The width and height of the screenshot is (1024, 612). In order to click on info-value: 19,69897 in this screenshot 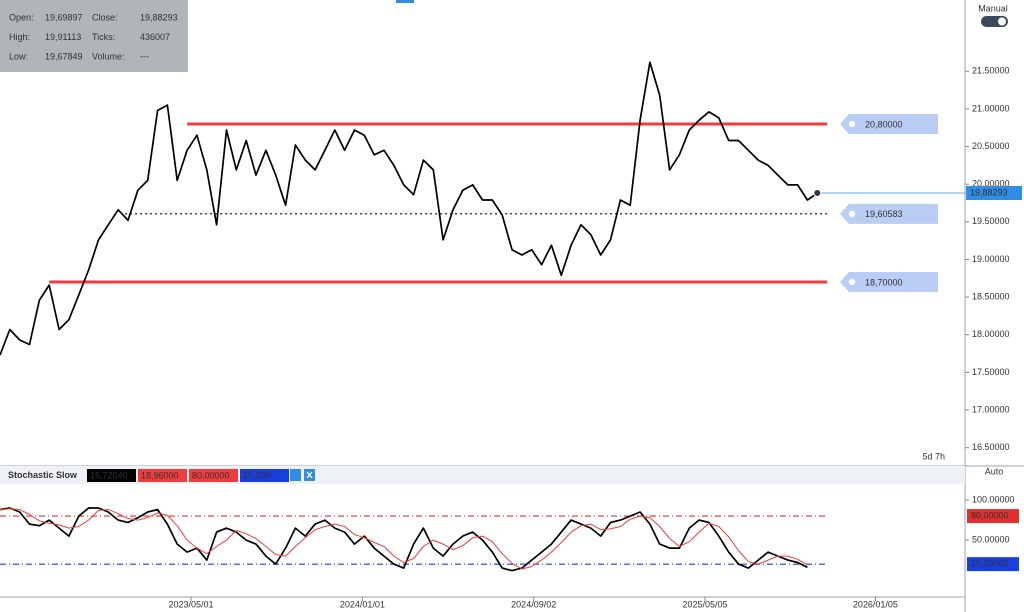, I will do `click(64, 17)`.